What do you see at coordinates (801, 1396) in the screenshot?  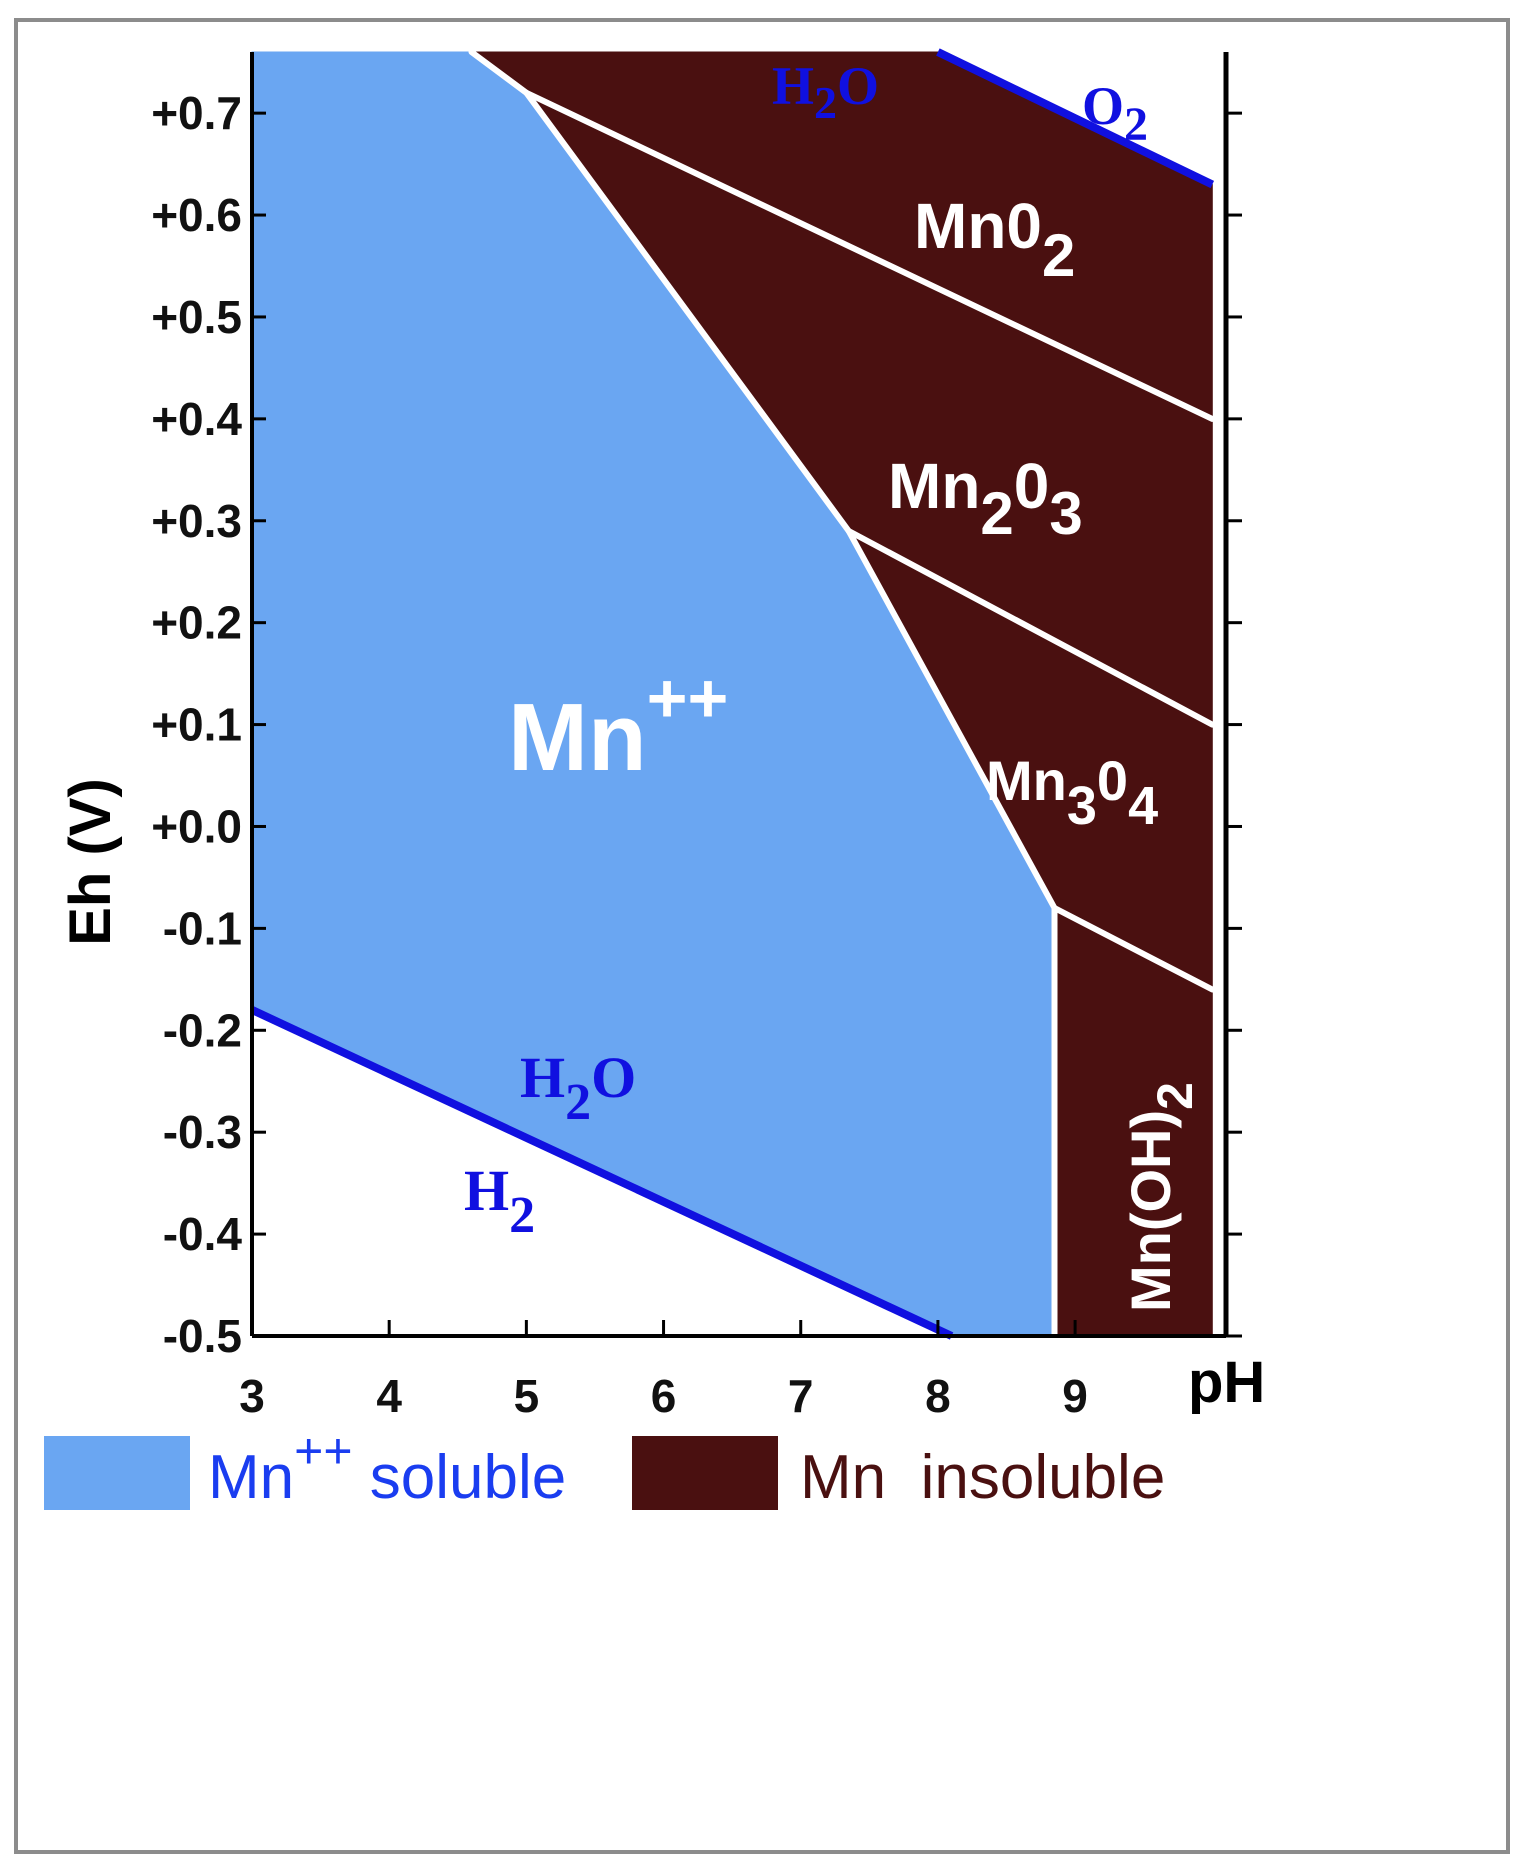 I see `x-tick-label-7: 7` at bounding box center [801, 1396].